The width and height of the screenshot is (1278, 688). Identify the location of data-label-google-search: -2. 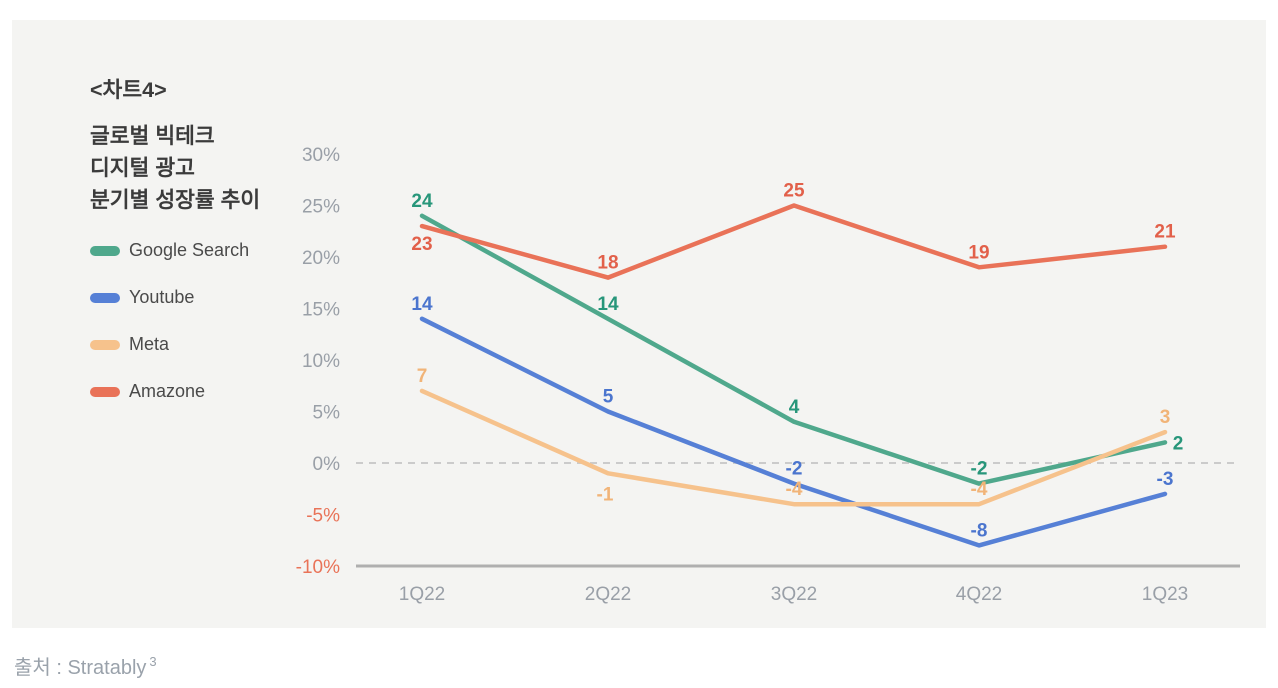
(979, 469).